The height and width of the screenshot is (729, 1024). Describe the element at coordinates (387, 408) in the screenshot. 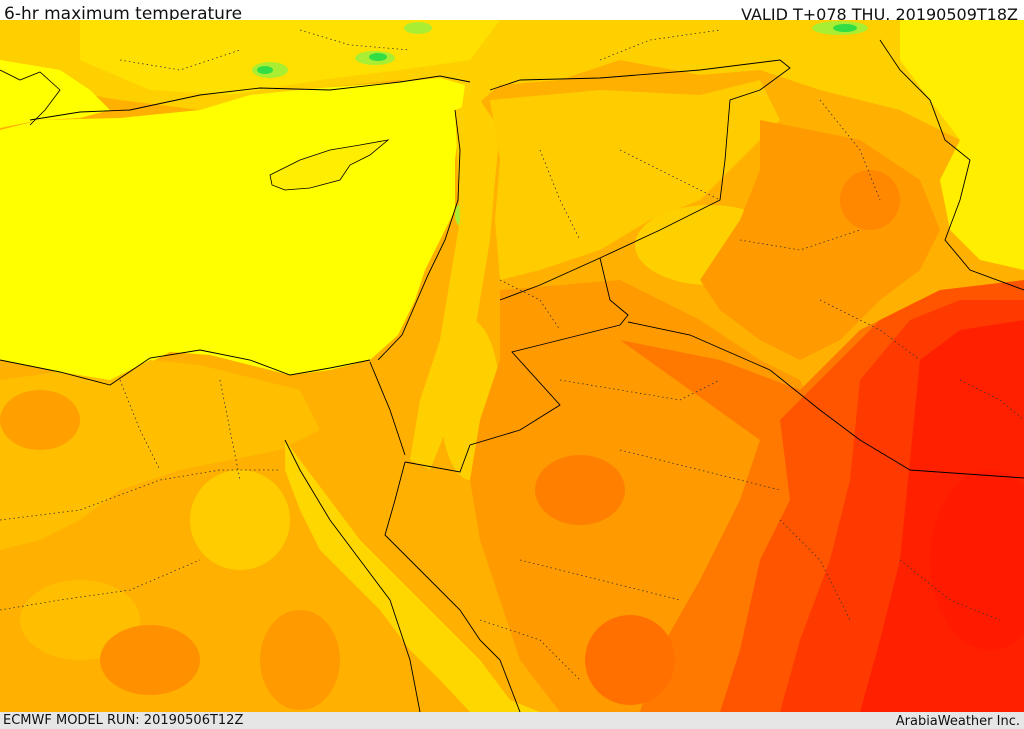

I see `sinai-border` at that location.